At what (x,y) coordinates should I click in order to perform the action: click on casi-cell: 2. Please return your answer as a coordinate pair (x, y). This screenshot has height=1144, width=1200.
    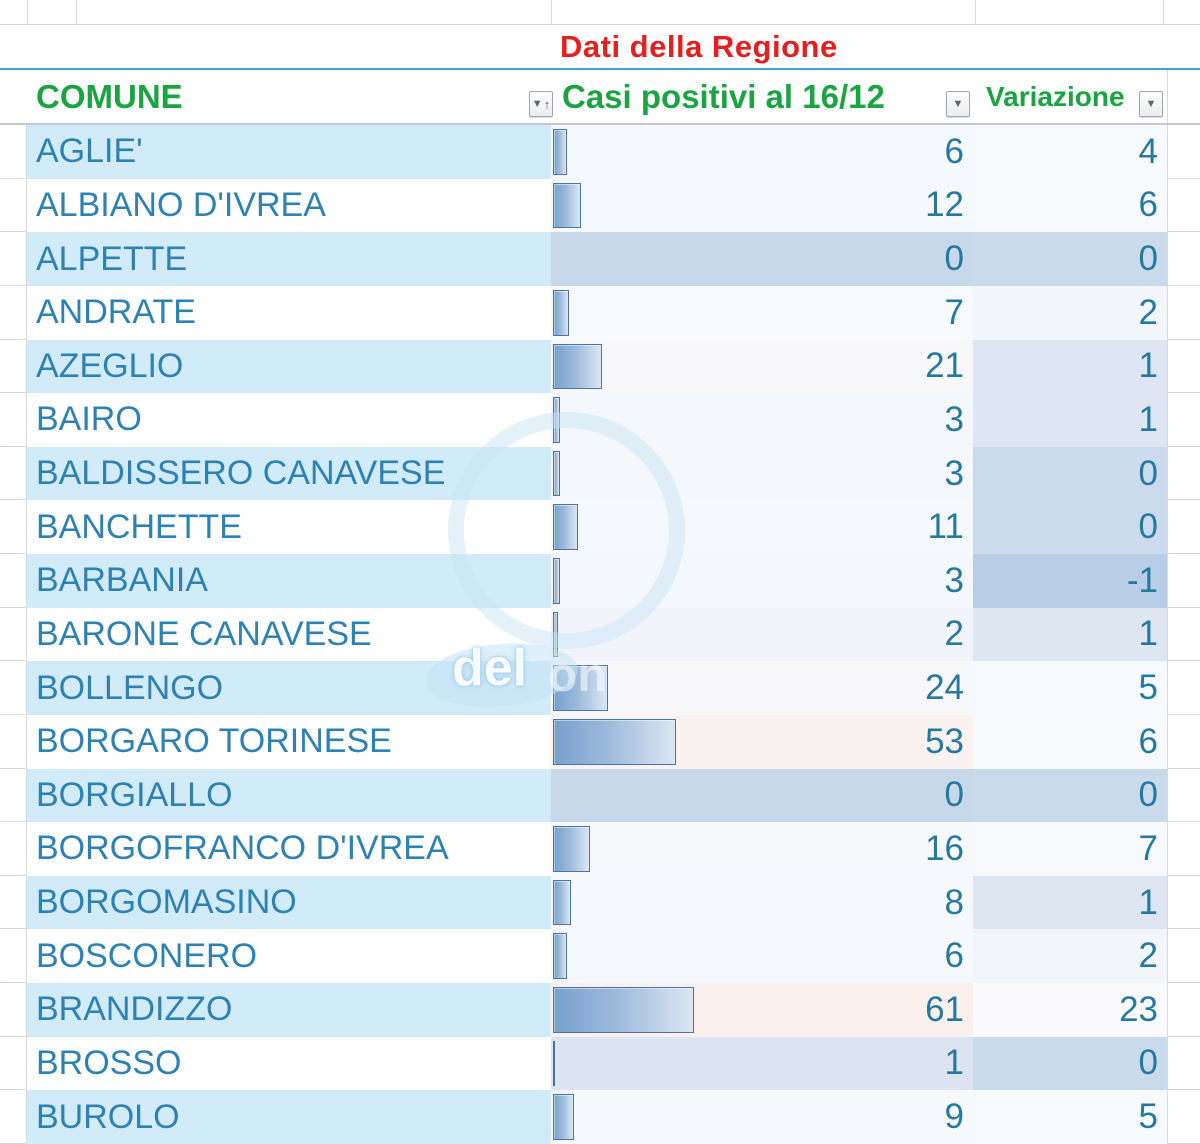
    Looking at the image, I should click on (762, 634).